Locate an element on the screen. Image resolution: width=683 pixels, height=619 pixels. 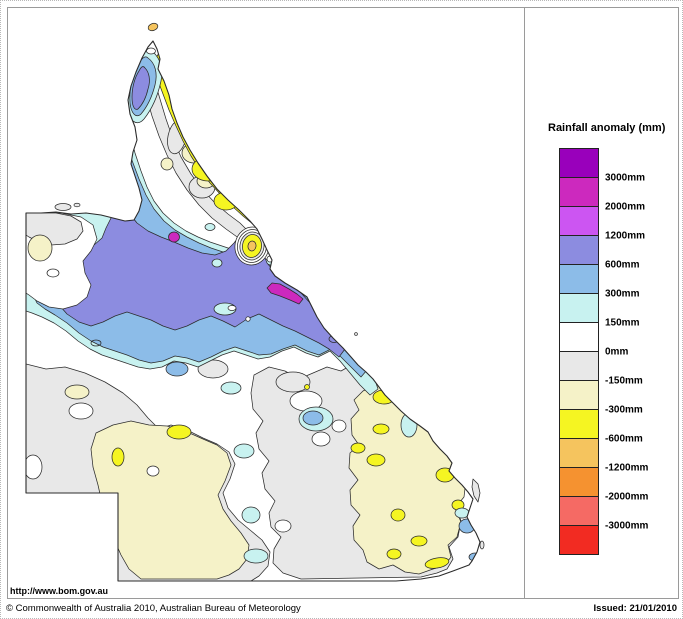
legend-label: 600mm is located at coordinates (622, 265).